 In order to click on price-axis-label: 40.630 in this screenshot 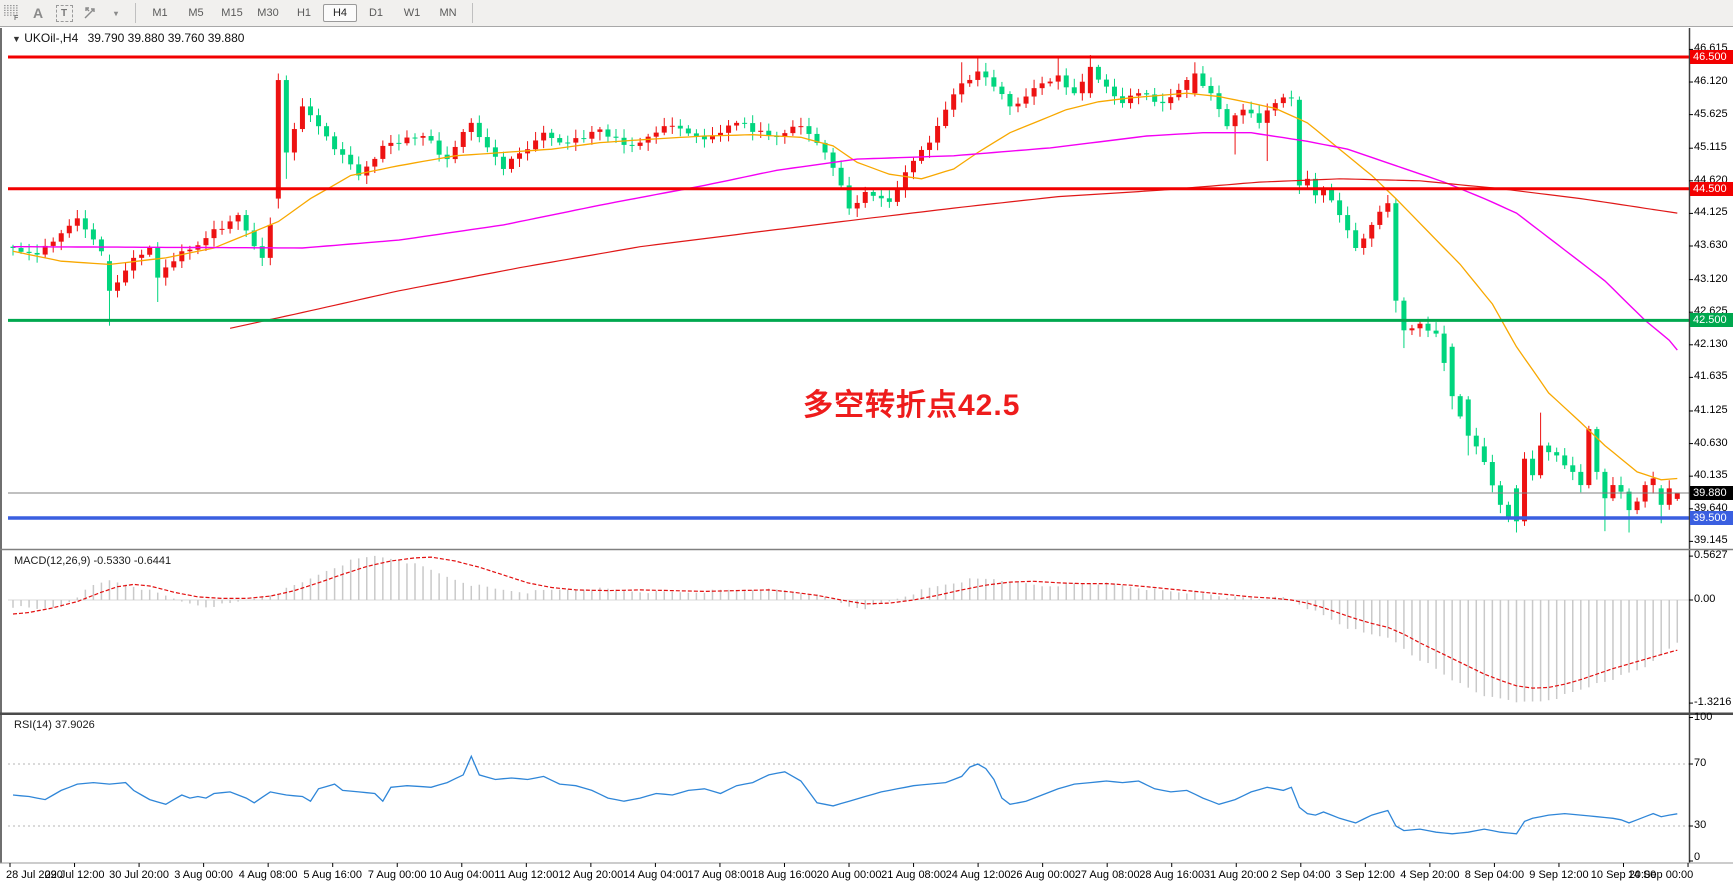, I will do `click(1711, 442)`.